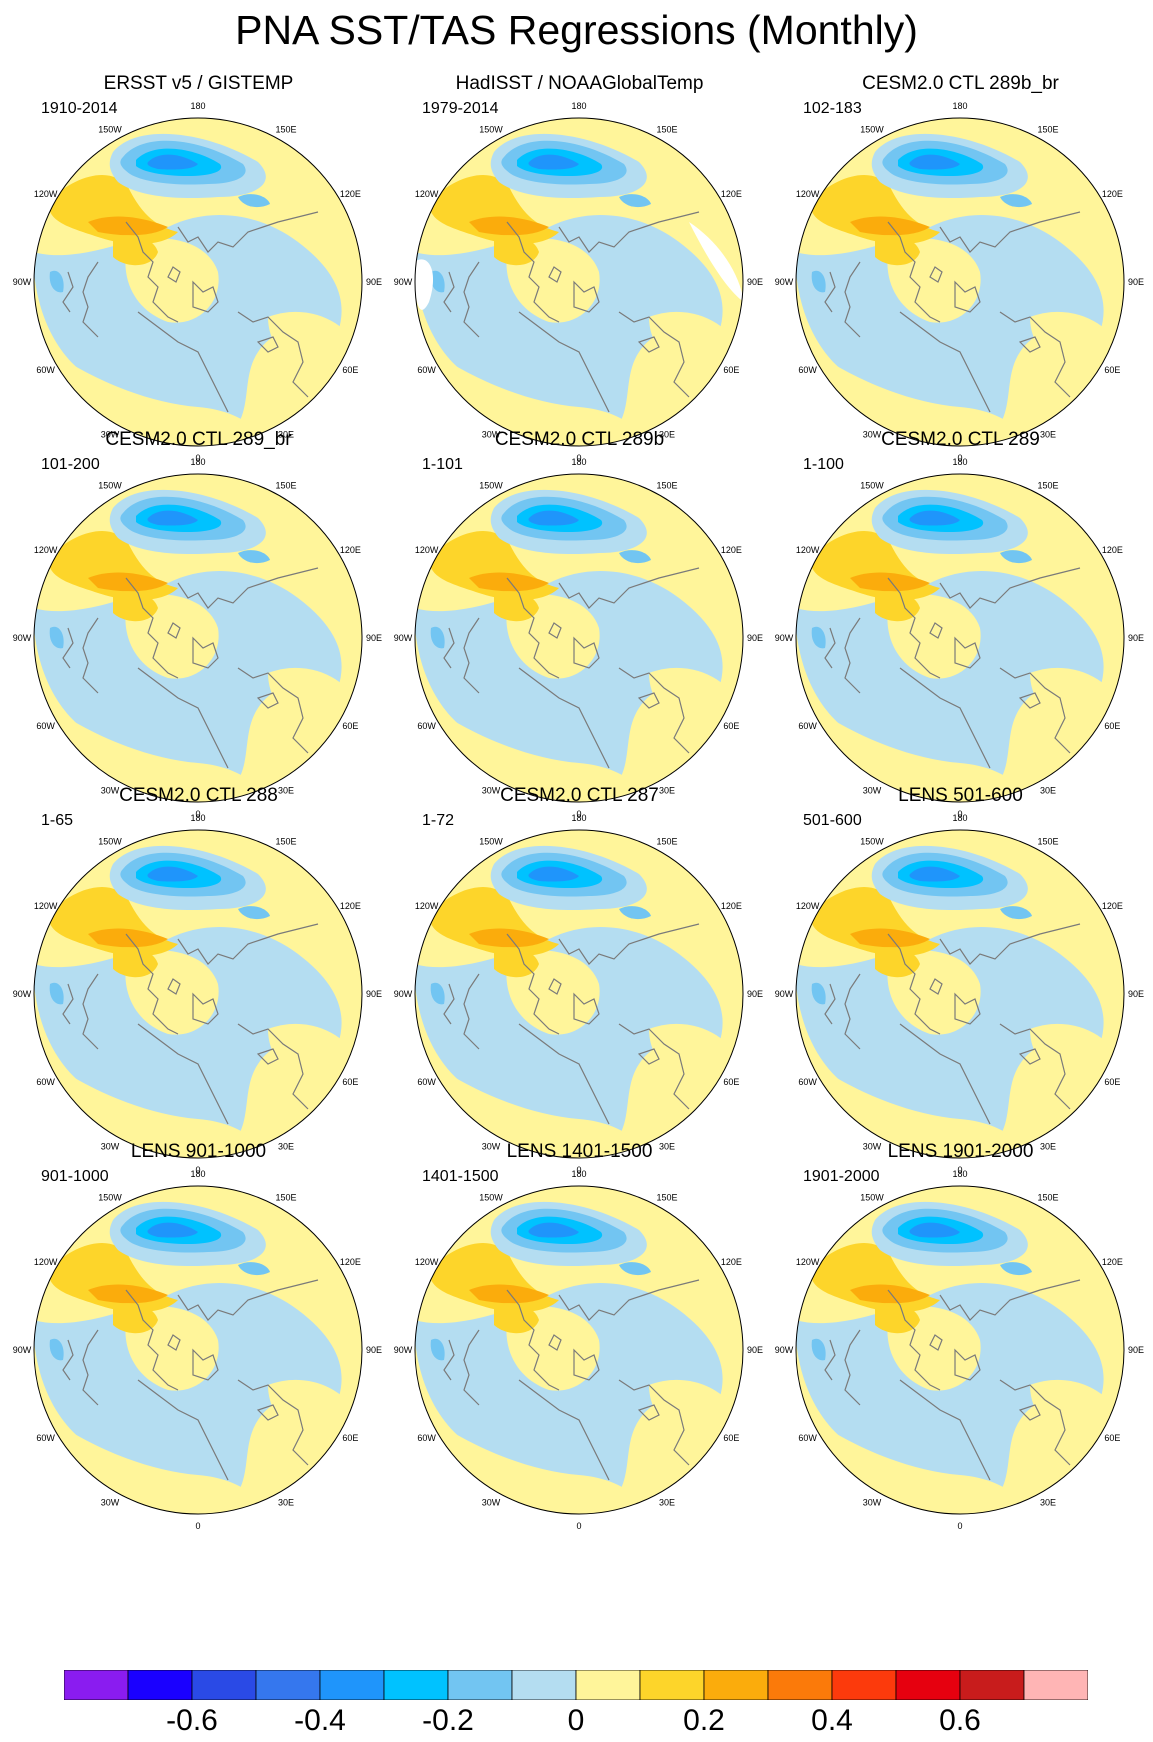 This screenshot has width=1153, height=1742. Describe the element at coordinates (576, 1722) in the screenshot. I see `colorbar-tick-labels: -0.6 -0.4 -0.2 0 0.2 0.4 0.6` at that location.